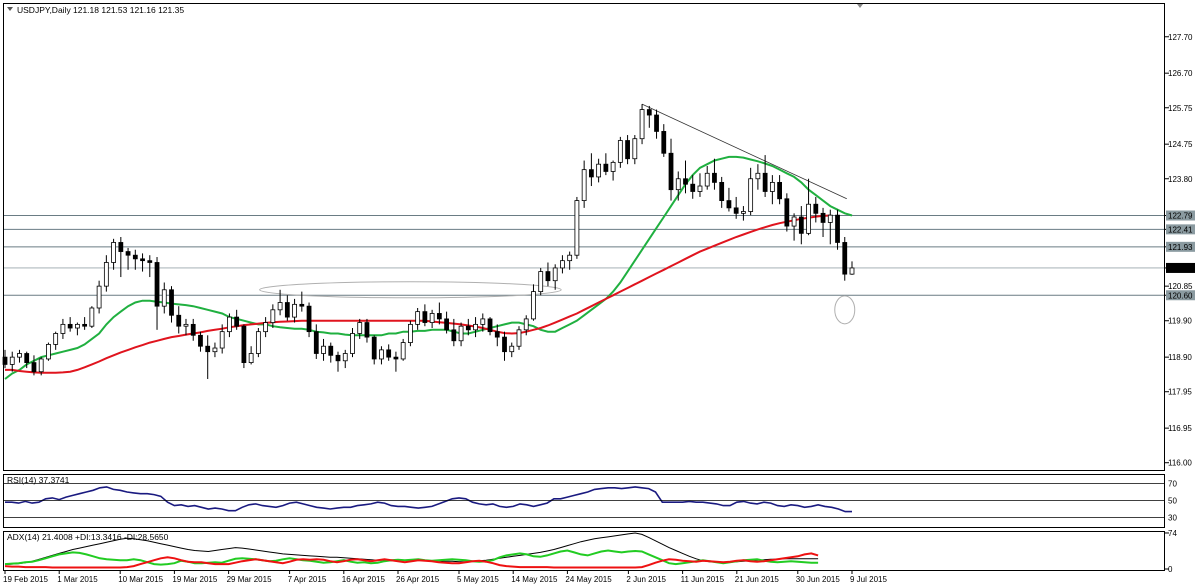 The width and height of the screenshot is (1200, 585). Describe the element at coordinates (128, 10) in the screenshot. I see `ohlc-values: 121.18 121.53 121.16 121.35` at that location.